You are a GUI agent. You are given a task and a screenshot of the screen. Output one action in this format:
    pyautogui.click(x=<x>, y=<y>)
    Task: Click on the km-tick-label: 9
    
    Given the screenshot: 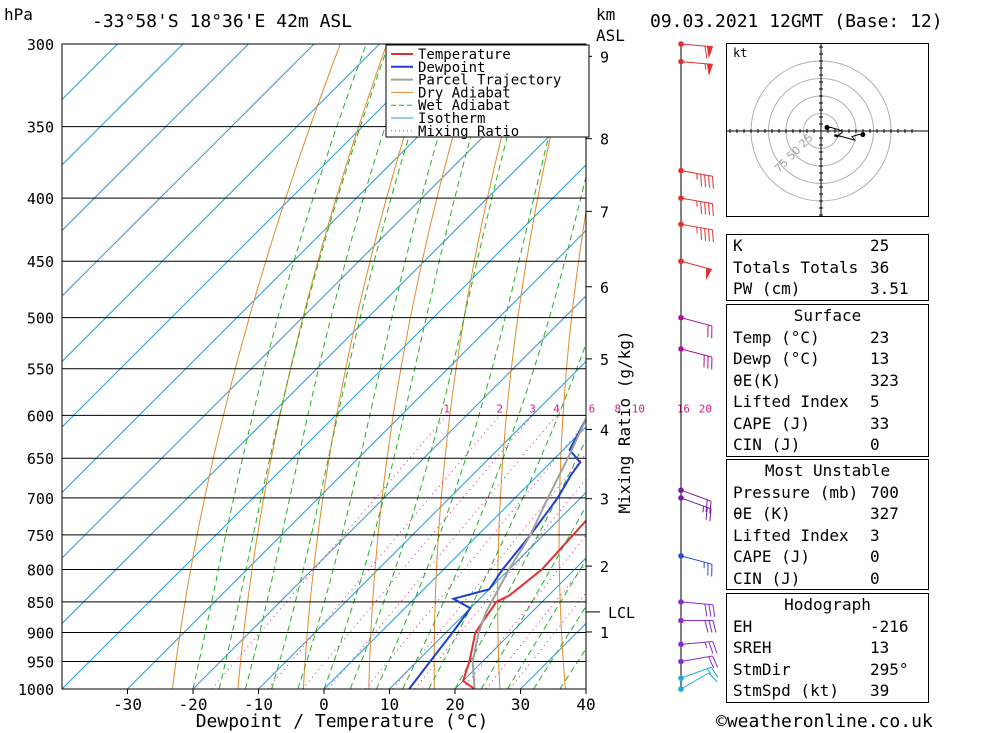 What is the action you would take?
    pyautogui.click(x=604, y=57)
    